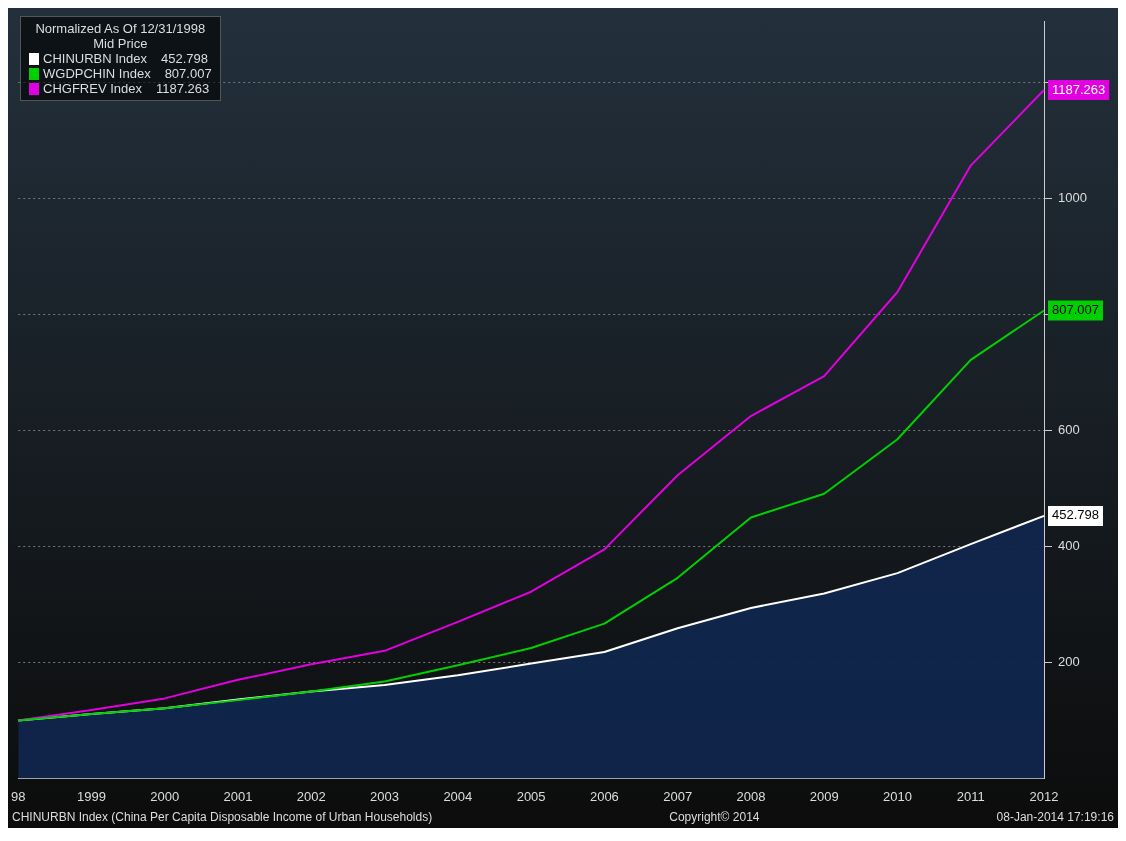 This screenshot has height=841, width=1126. Describe the element at coordinates (18, 796) in the screenshot. I see `x-tick-label: 98` at that location.